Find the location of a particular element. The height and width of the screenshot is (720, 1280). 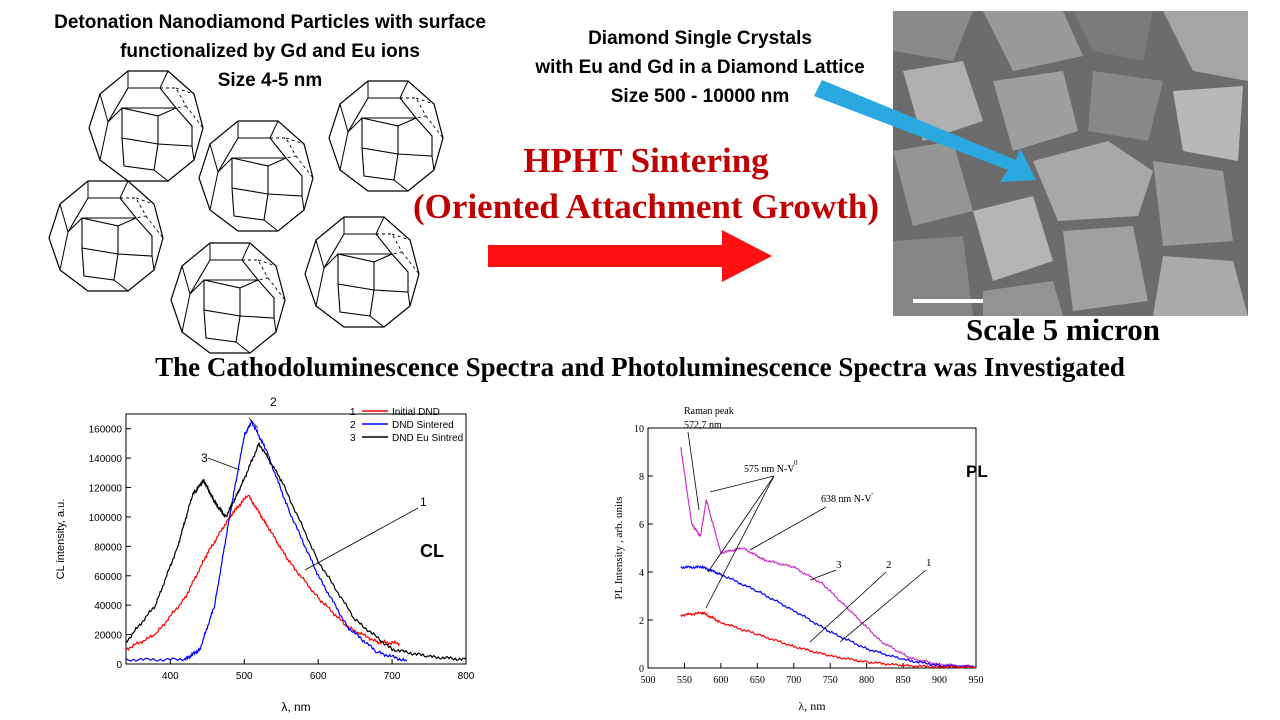

pl-y-tick-label: 10 is located at coordinates (639, 429).